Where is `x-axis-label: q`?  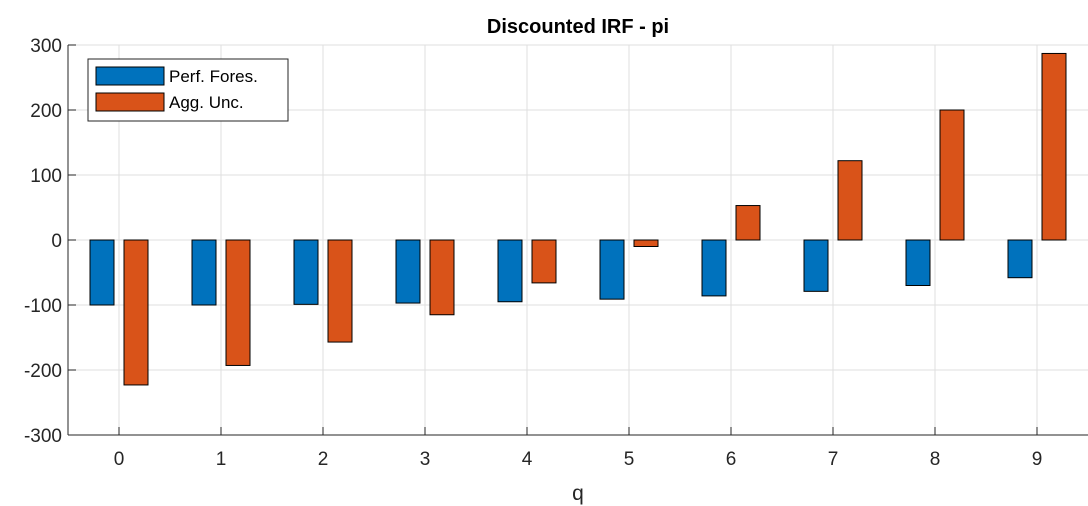
x-axis-label: q is located at coordinates (578, 493).